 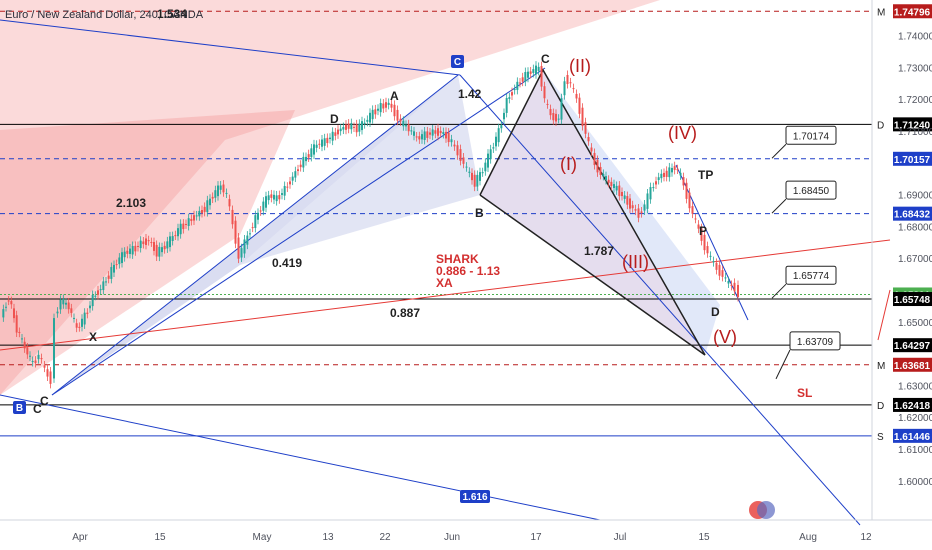 What do you see at coordinates (334, 119) in the screenshot?
I see `label-point-d-upper: D` at bounding box center [334, 119].